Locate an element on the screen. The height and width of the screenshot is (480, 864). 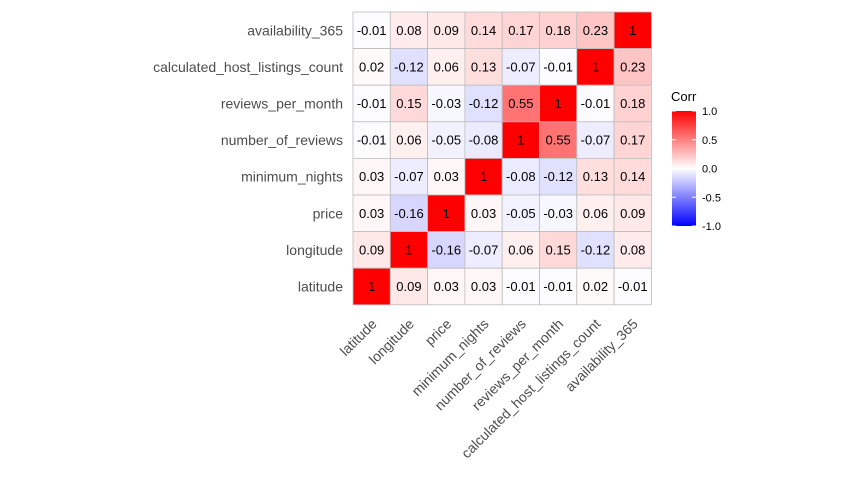
legend: Corr 1.0 0.5 0.0 -0.5 -1.0 is located at coordinates (696, 161).